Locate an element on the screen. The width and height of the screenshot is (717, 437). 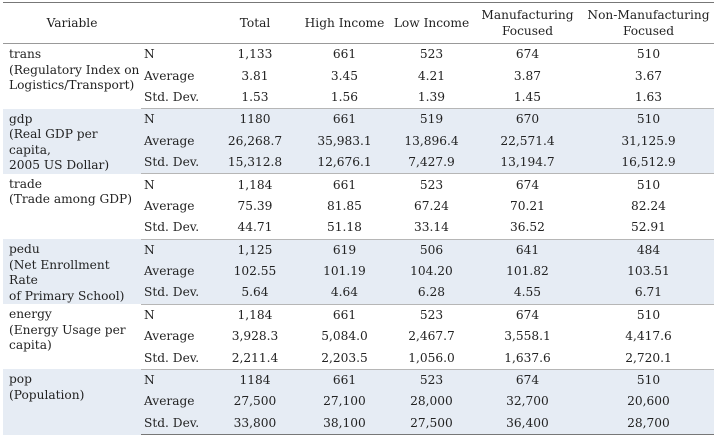
variable-name: trans is located at coordinates (25, 54).